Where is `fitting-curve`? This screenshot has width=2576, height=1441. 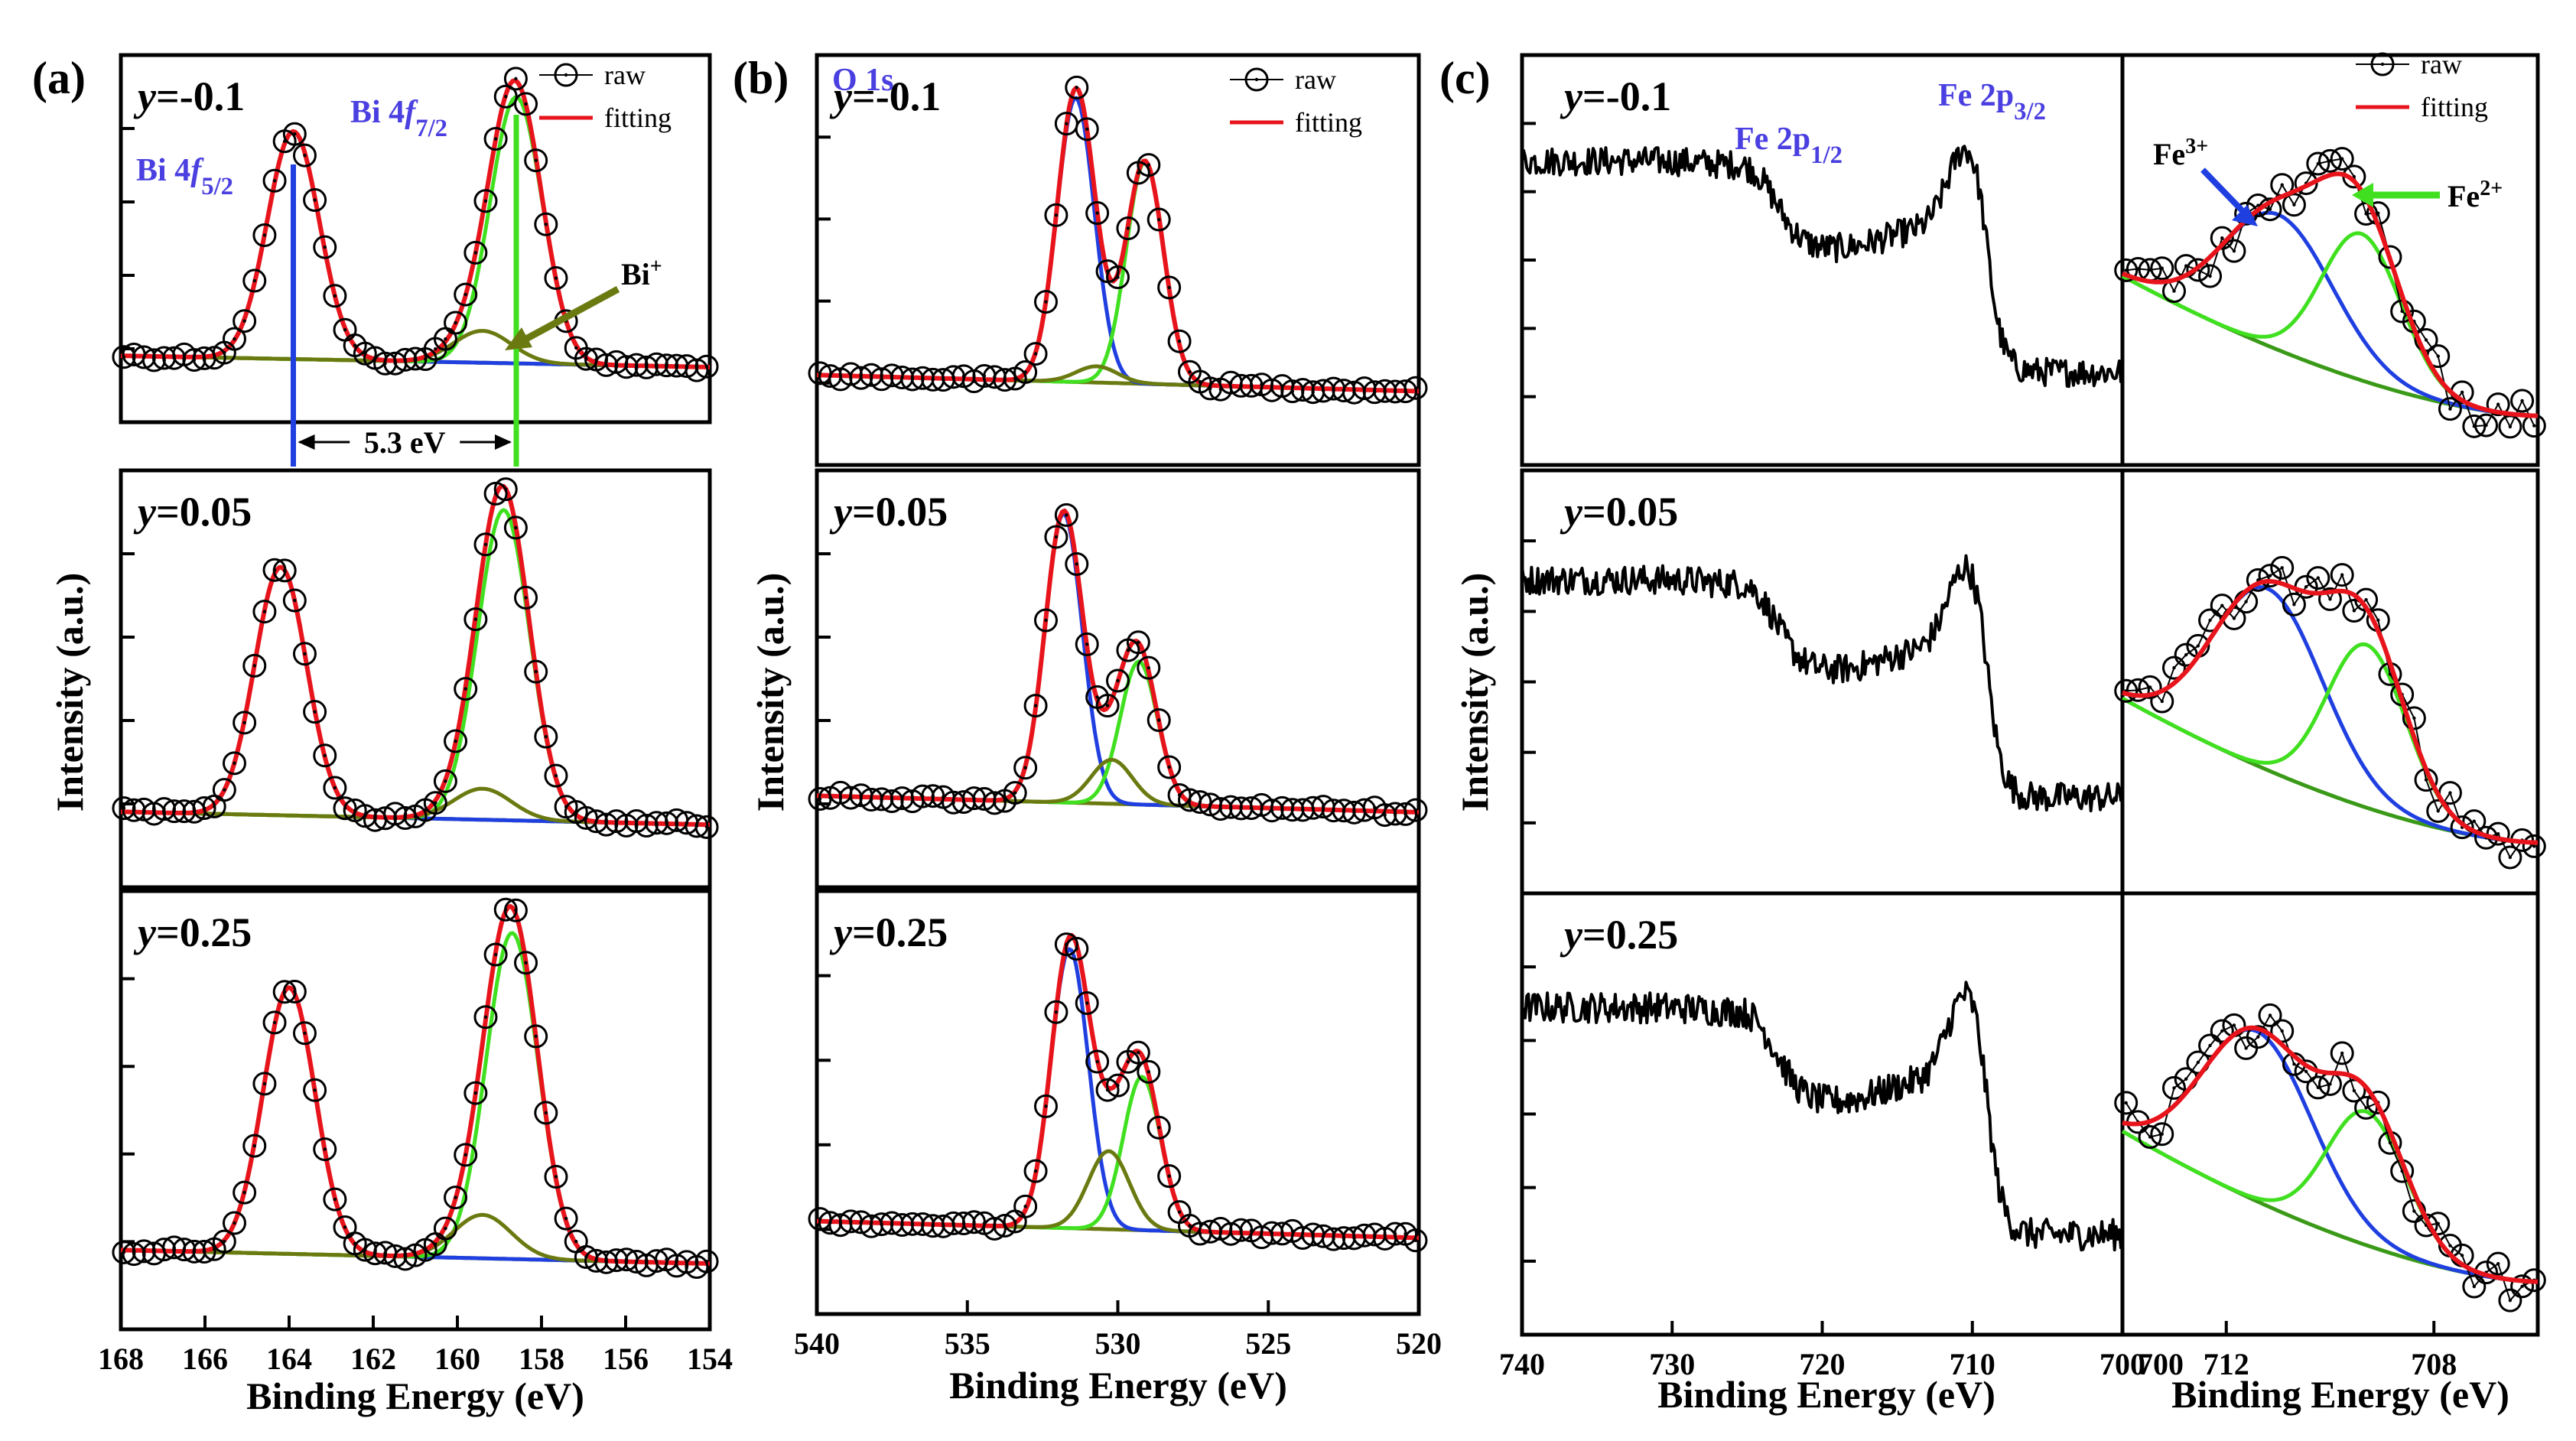
fitting-curve is located at coordinates (1118, 1086).